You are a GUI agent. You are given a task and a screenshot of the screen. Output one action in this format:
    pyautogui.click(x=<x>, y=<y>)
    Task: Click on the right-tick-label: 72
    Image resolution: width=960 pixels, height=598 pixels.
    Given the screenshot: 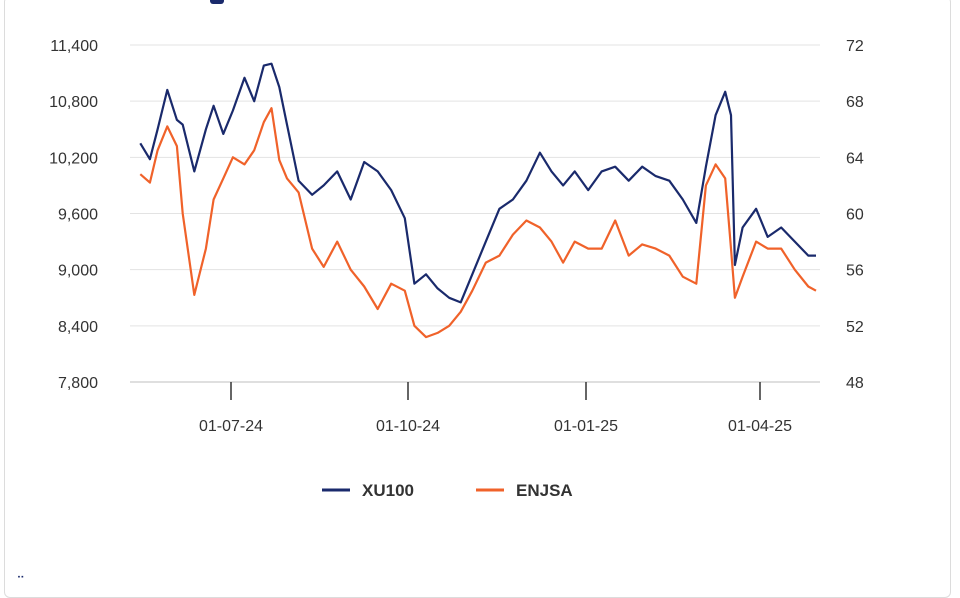 What is the action you would take?
    pyautogui.click(x=855, y=46)
    